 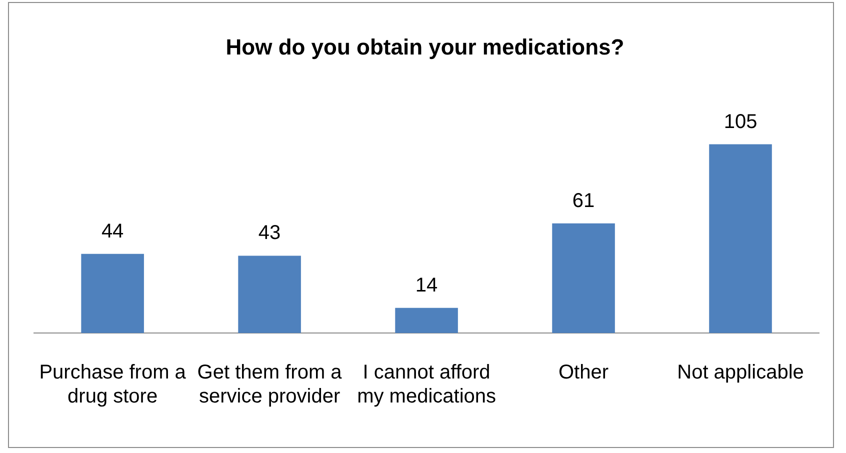 I want to click on chart-title: How do you obtain your medications?, so click(x=425, y=47).